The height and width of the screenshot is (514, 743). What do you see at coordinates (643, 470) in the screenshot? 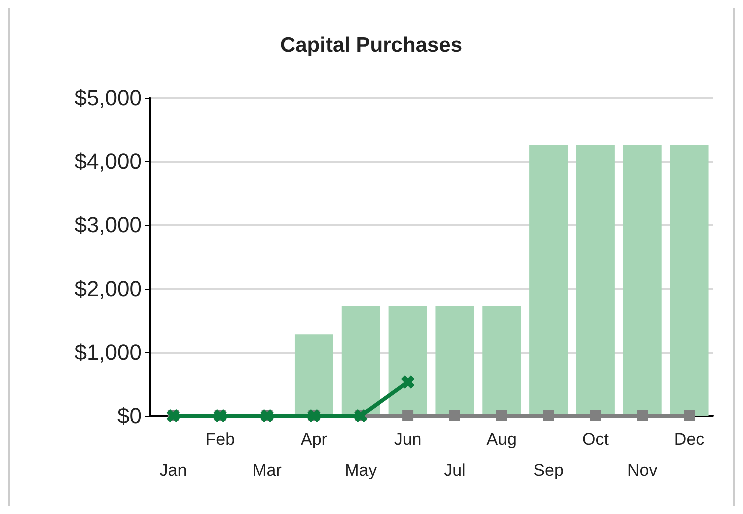
I see `x-tick-label: Nov` at bounding box center [643, 470].